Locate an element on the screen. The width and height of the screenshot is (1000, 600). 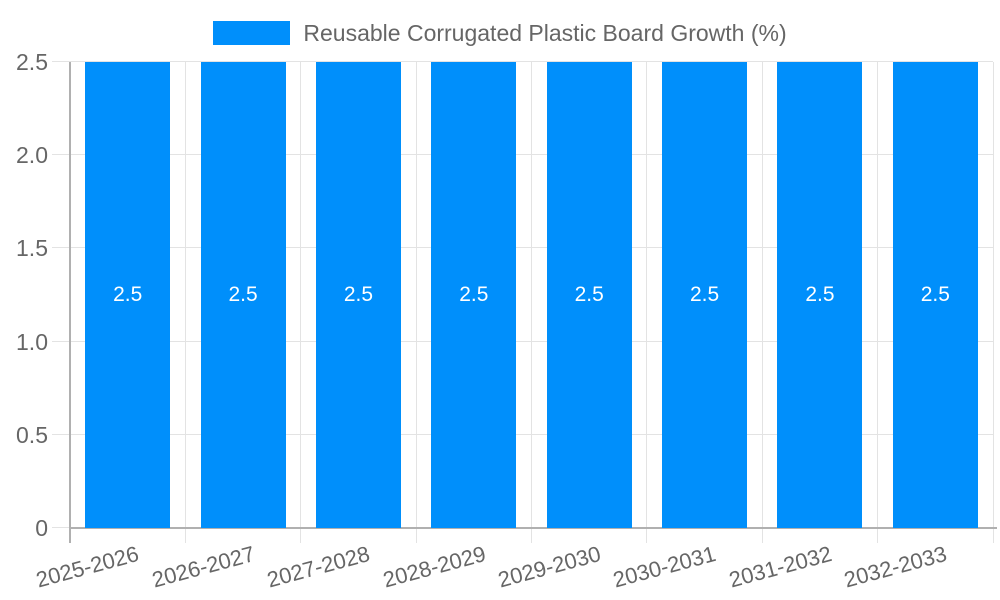
x-axis-tick-label: 2029-2030 is located at coordinates (549, 567).